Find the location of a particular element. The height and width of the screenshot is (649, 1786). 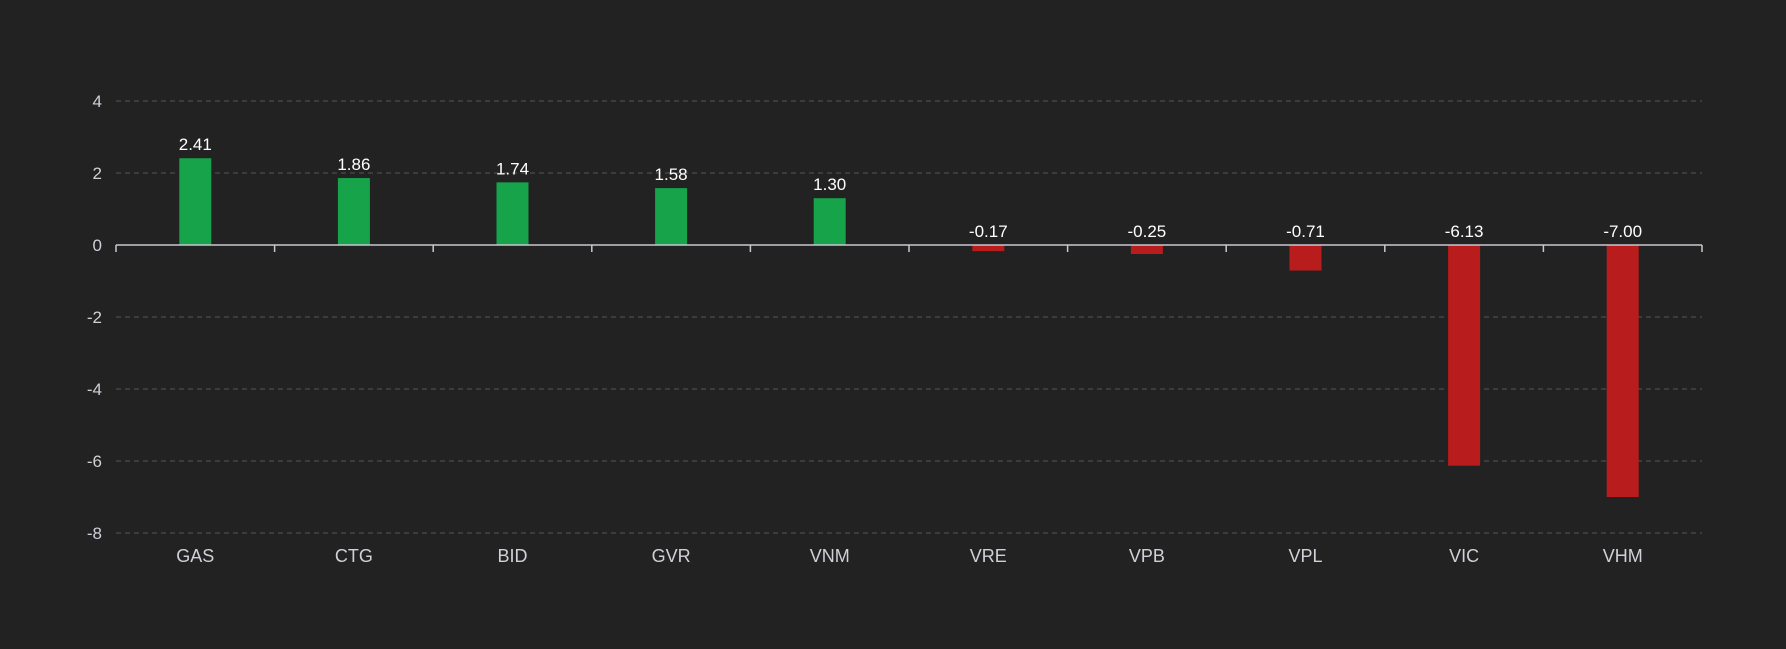

bar-bid is located at coordinates (512, 213).